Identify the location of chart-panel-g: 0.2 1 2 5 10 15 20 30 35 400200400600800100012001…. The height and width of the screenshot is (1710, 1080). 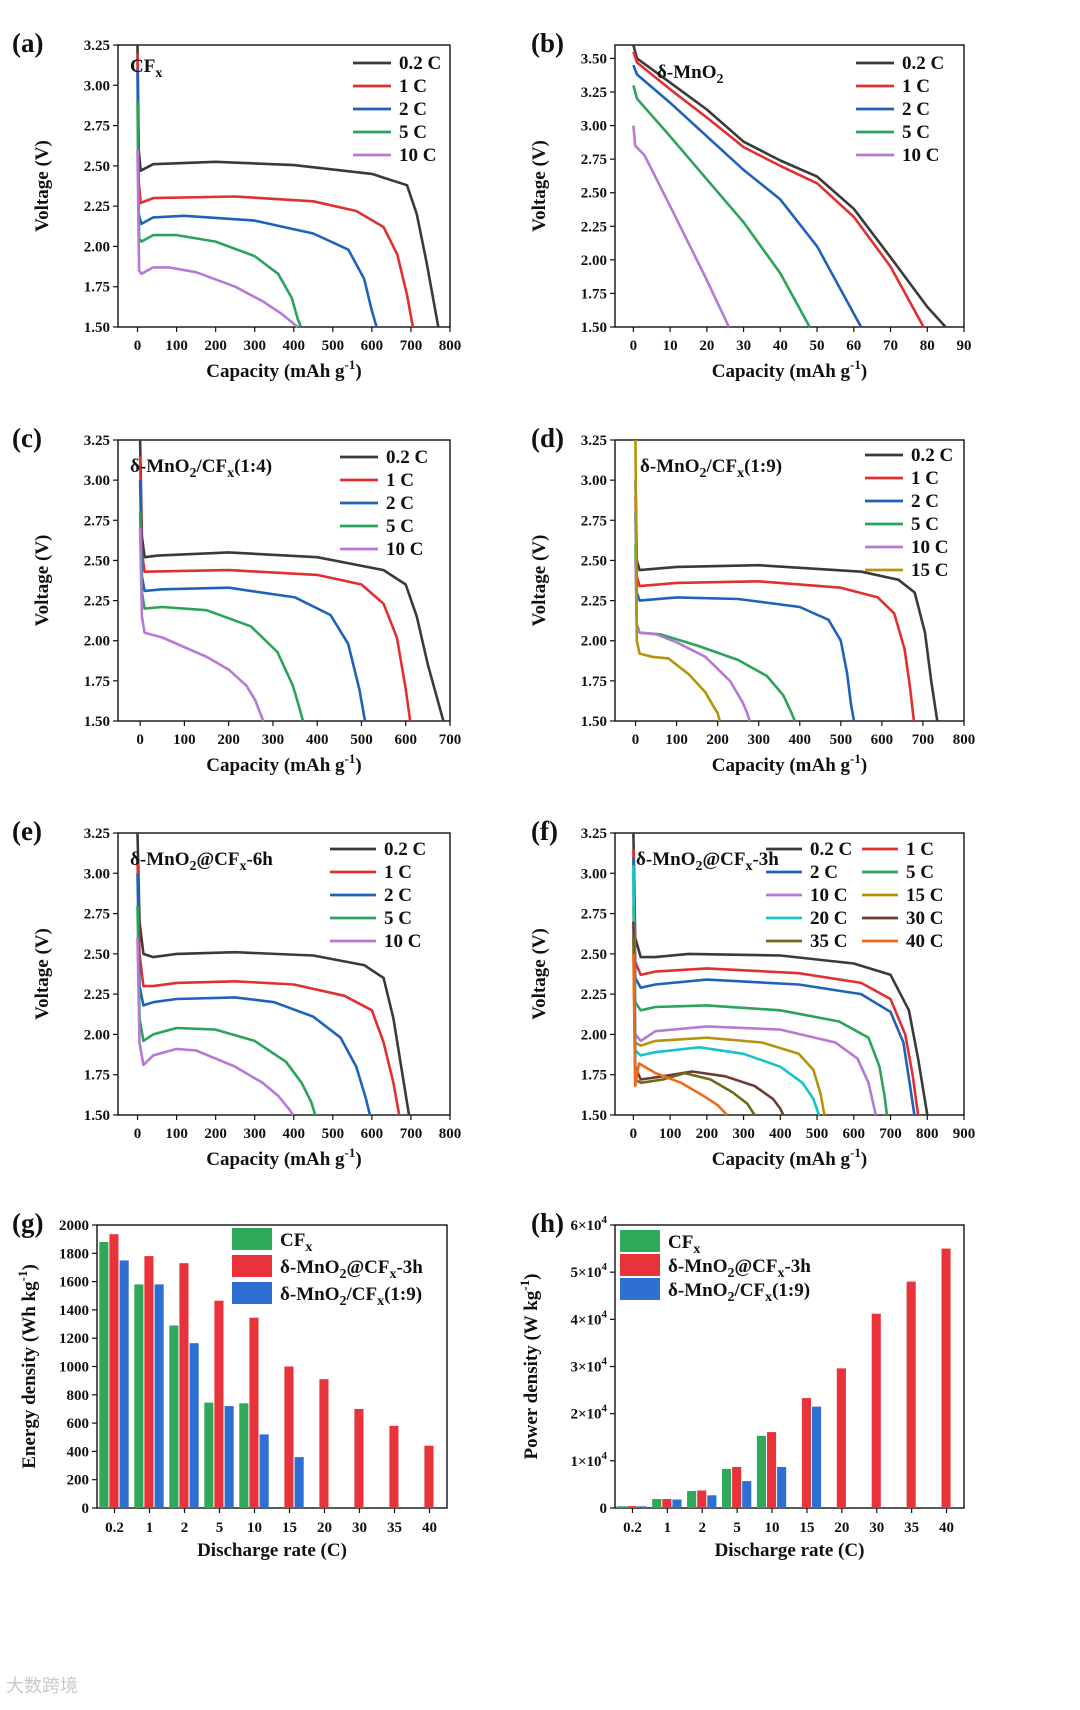
(230, 1384).